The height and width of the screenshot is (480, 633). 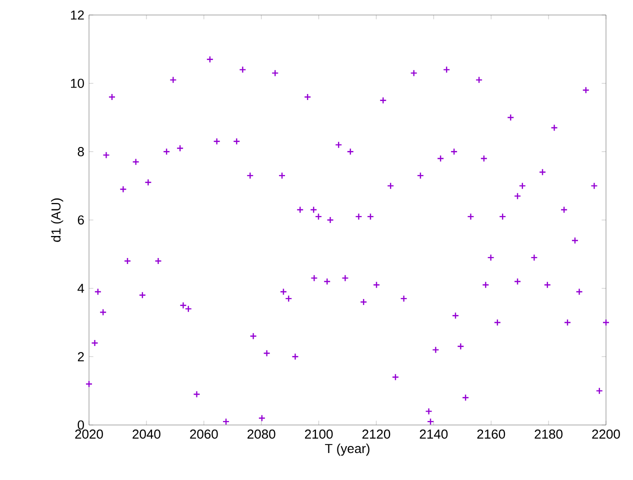 I want to click on y-tick-label: 2, so click(x=81, y=357).